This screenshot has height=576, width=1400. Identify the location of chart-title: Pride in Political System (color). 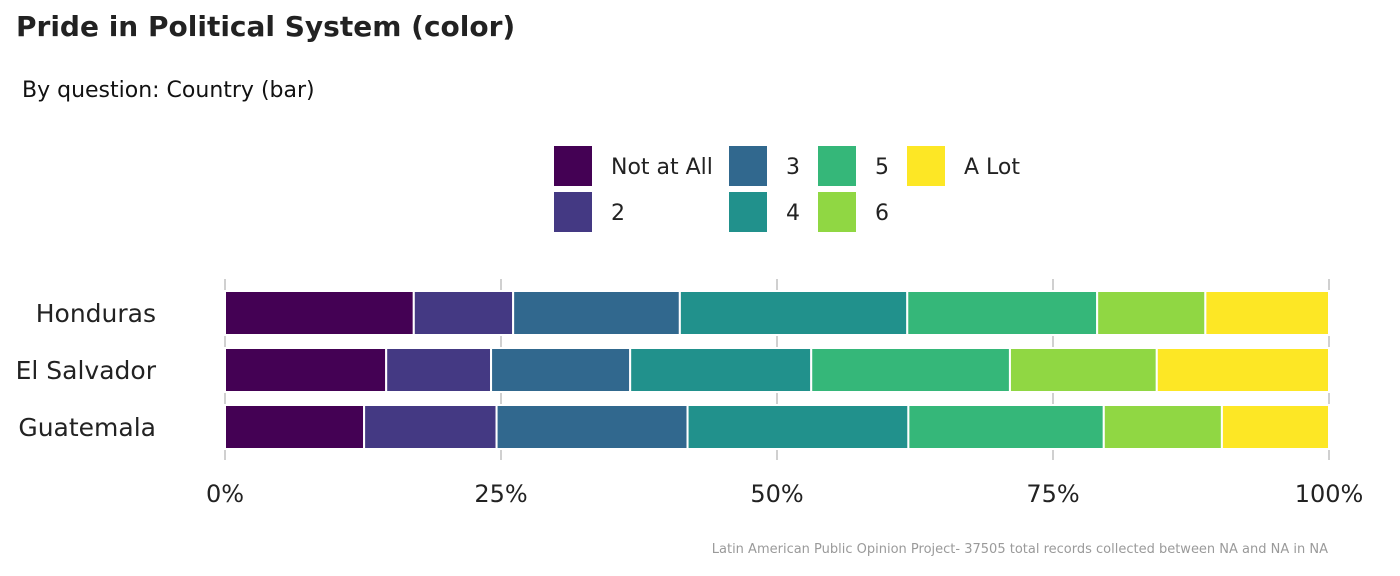
(266, 26).